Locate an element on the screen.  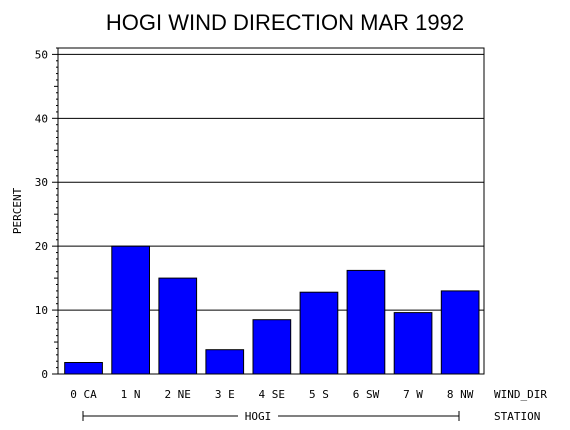
x-tick-label: 3 E is located at coordinates (225, 394).